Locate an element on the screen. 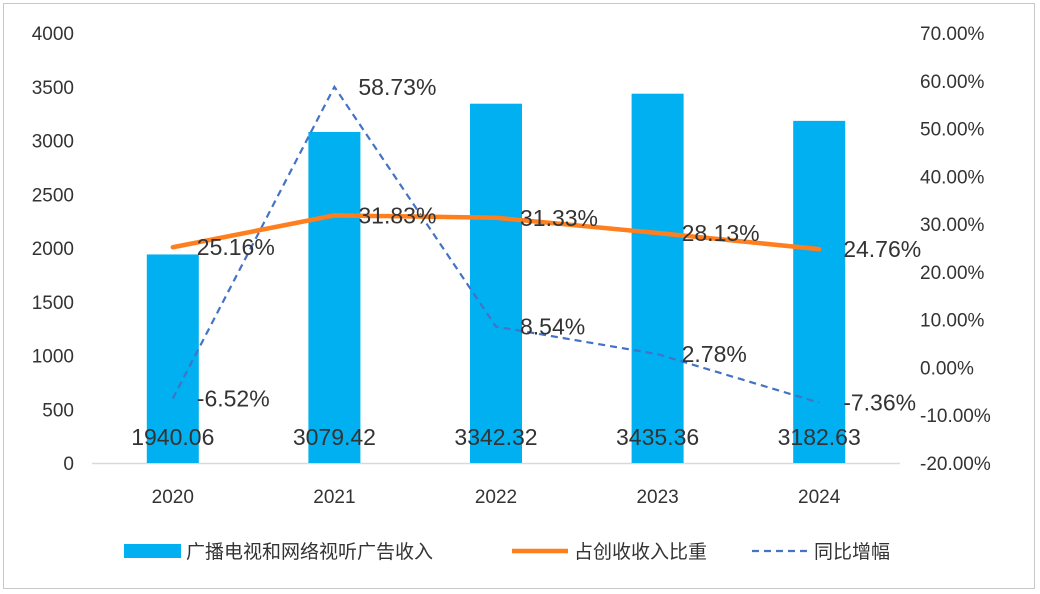 This screenshot has width=1040, height=594. y-right-tick-label: 60.00% is located at coordinates (952, 82).